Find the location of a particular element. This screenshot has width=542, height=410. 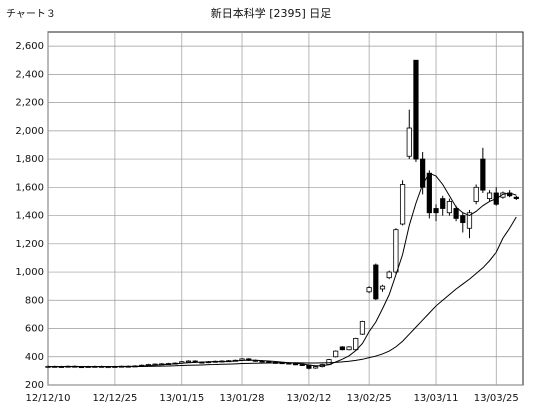

x-tick-label: 13/03/25 is located at coordinates (496, 398).